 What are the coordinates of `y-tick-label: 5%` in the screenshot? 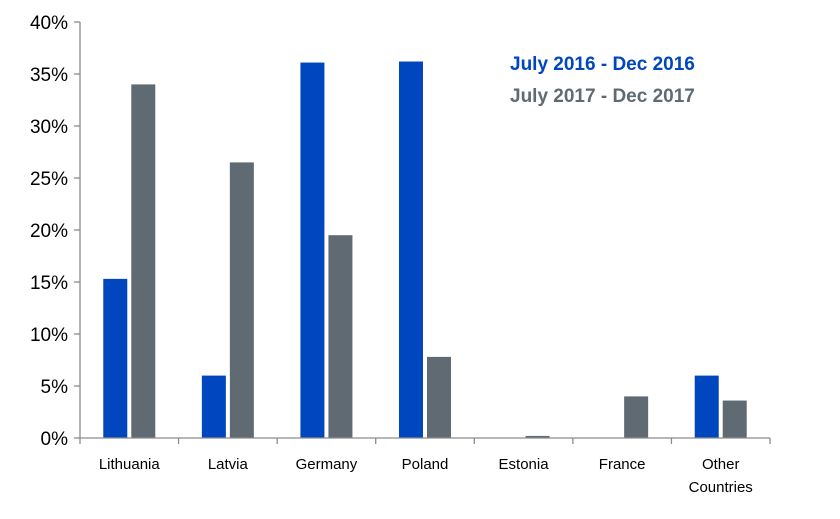 It's located at (55, 387).